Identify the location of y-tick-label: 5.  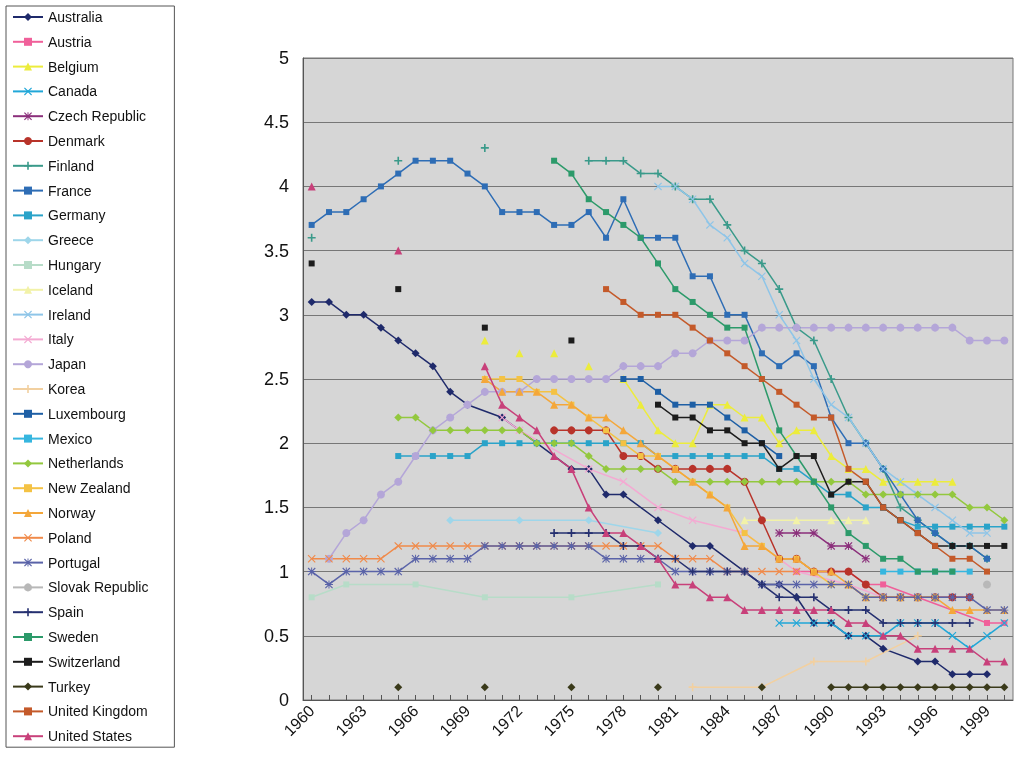
(283, 58).